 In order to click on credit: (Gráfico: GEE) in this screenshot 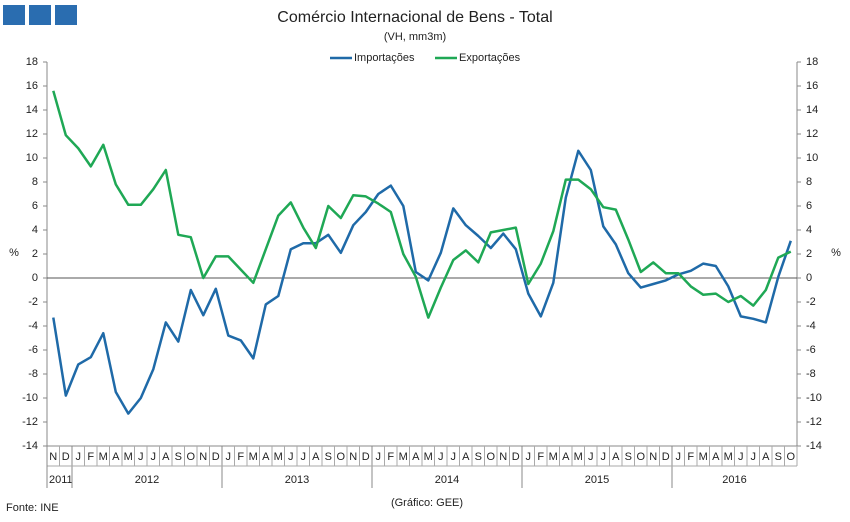, I will do `click(427, 503)`.